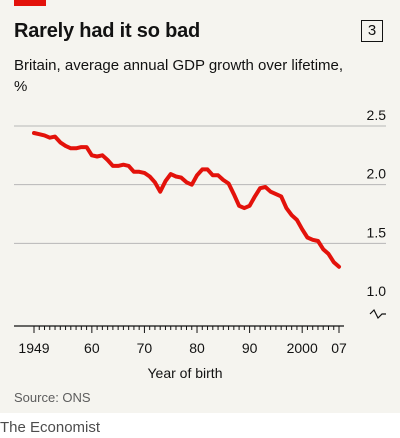 This screenshot has height=438, width=400. Describe the element at coordinates (145, 348) in the screenshot. I see `x-tick-label: 70` at that location.